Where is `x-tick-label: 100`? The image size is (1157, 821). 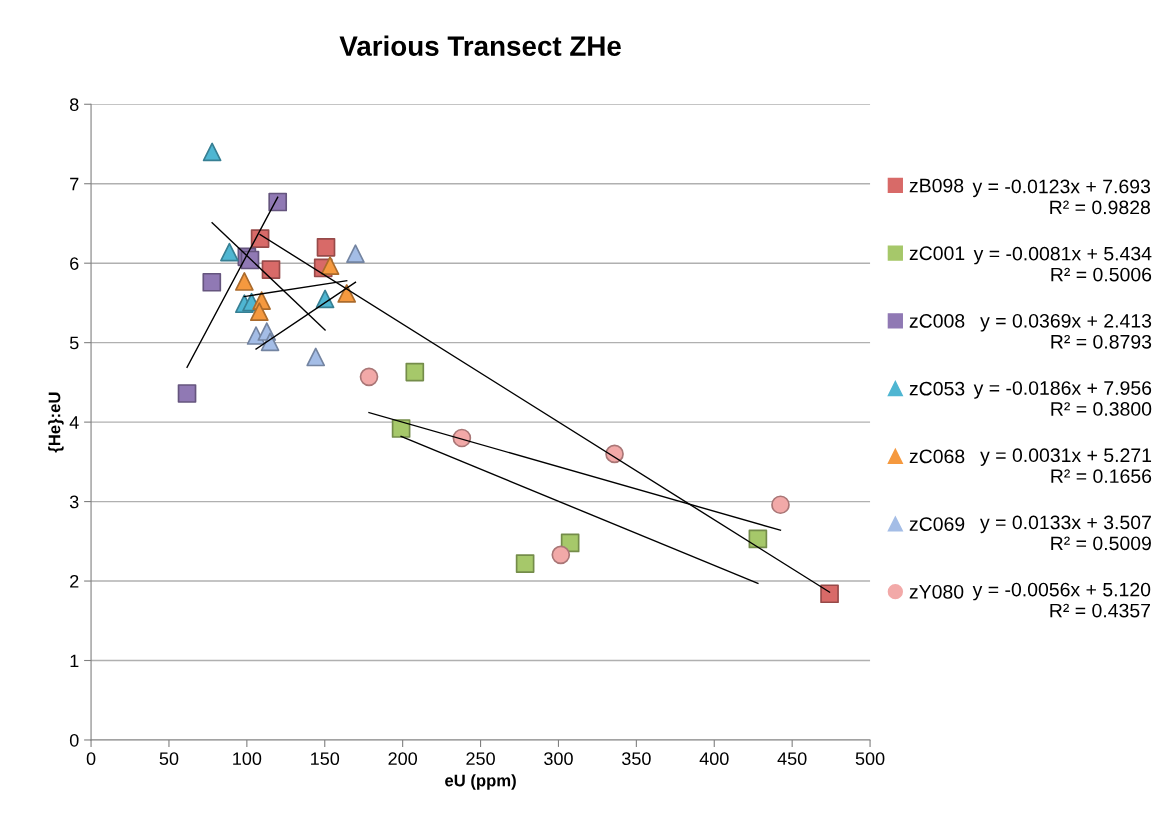 x-tick-label: 100 is located at coordinates (247, 759).